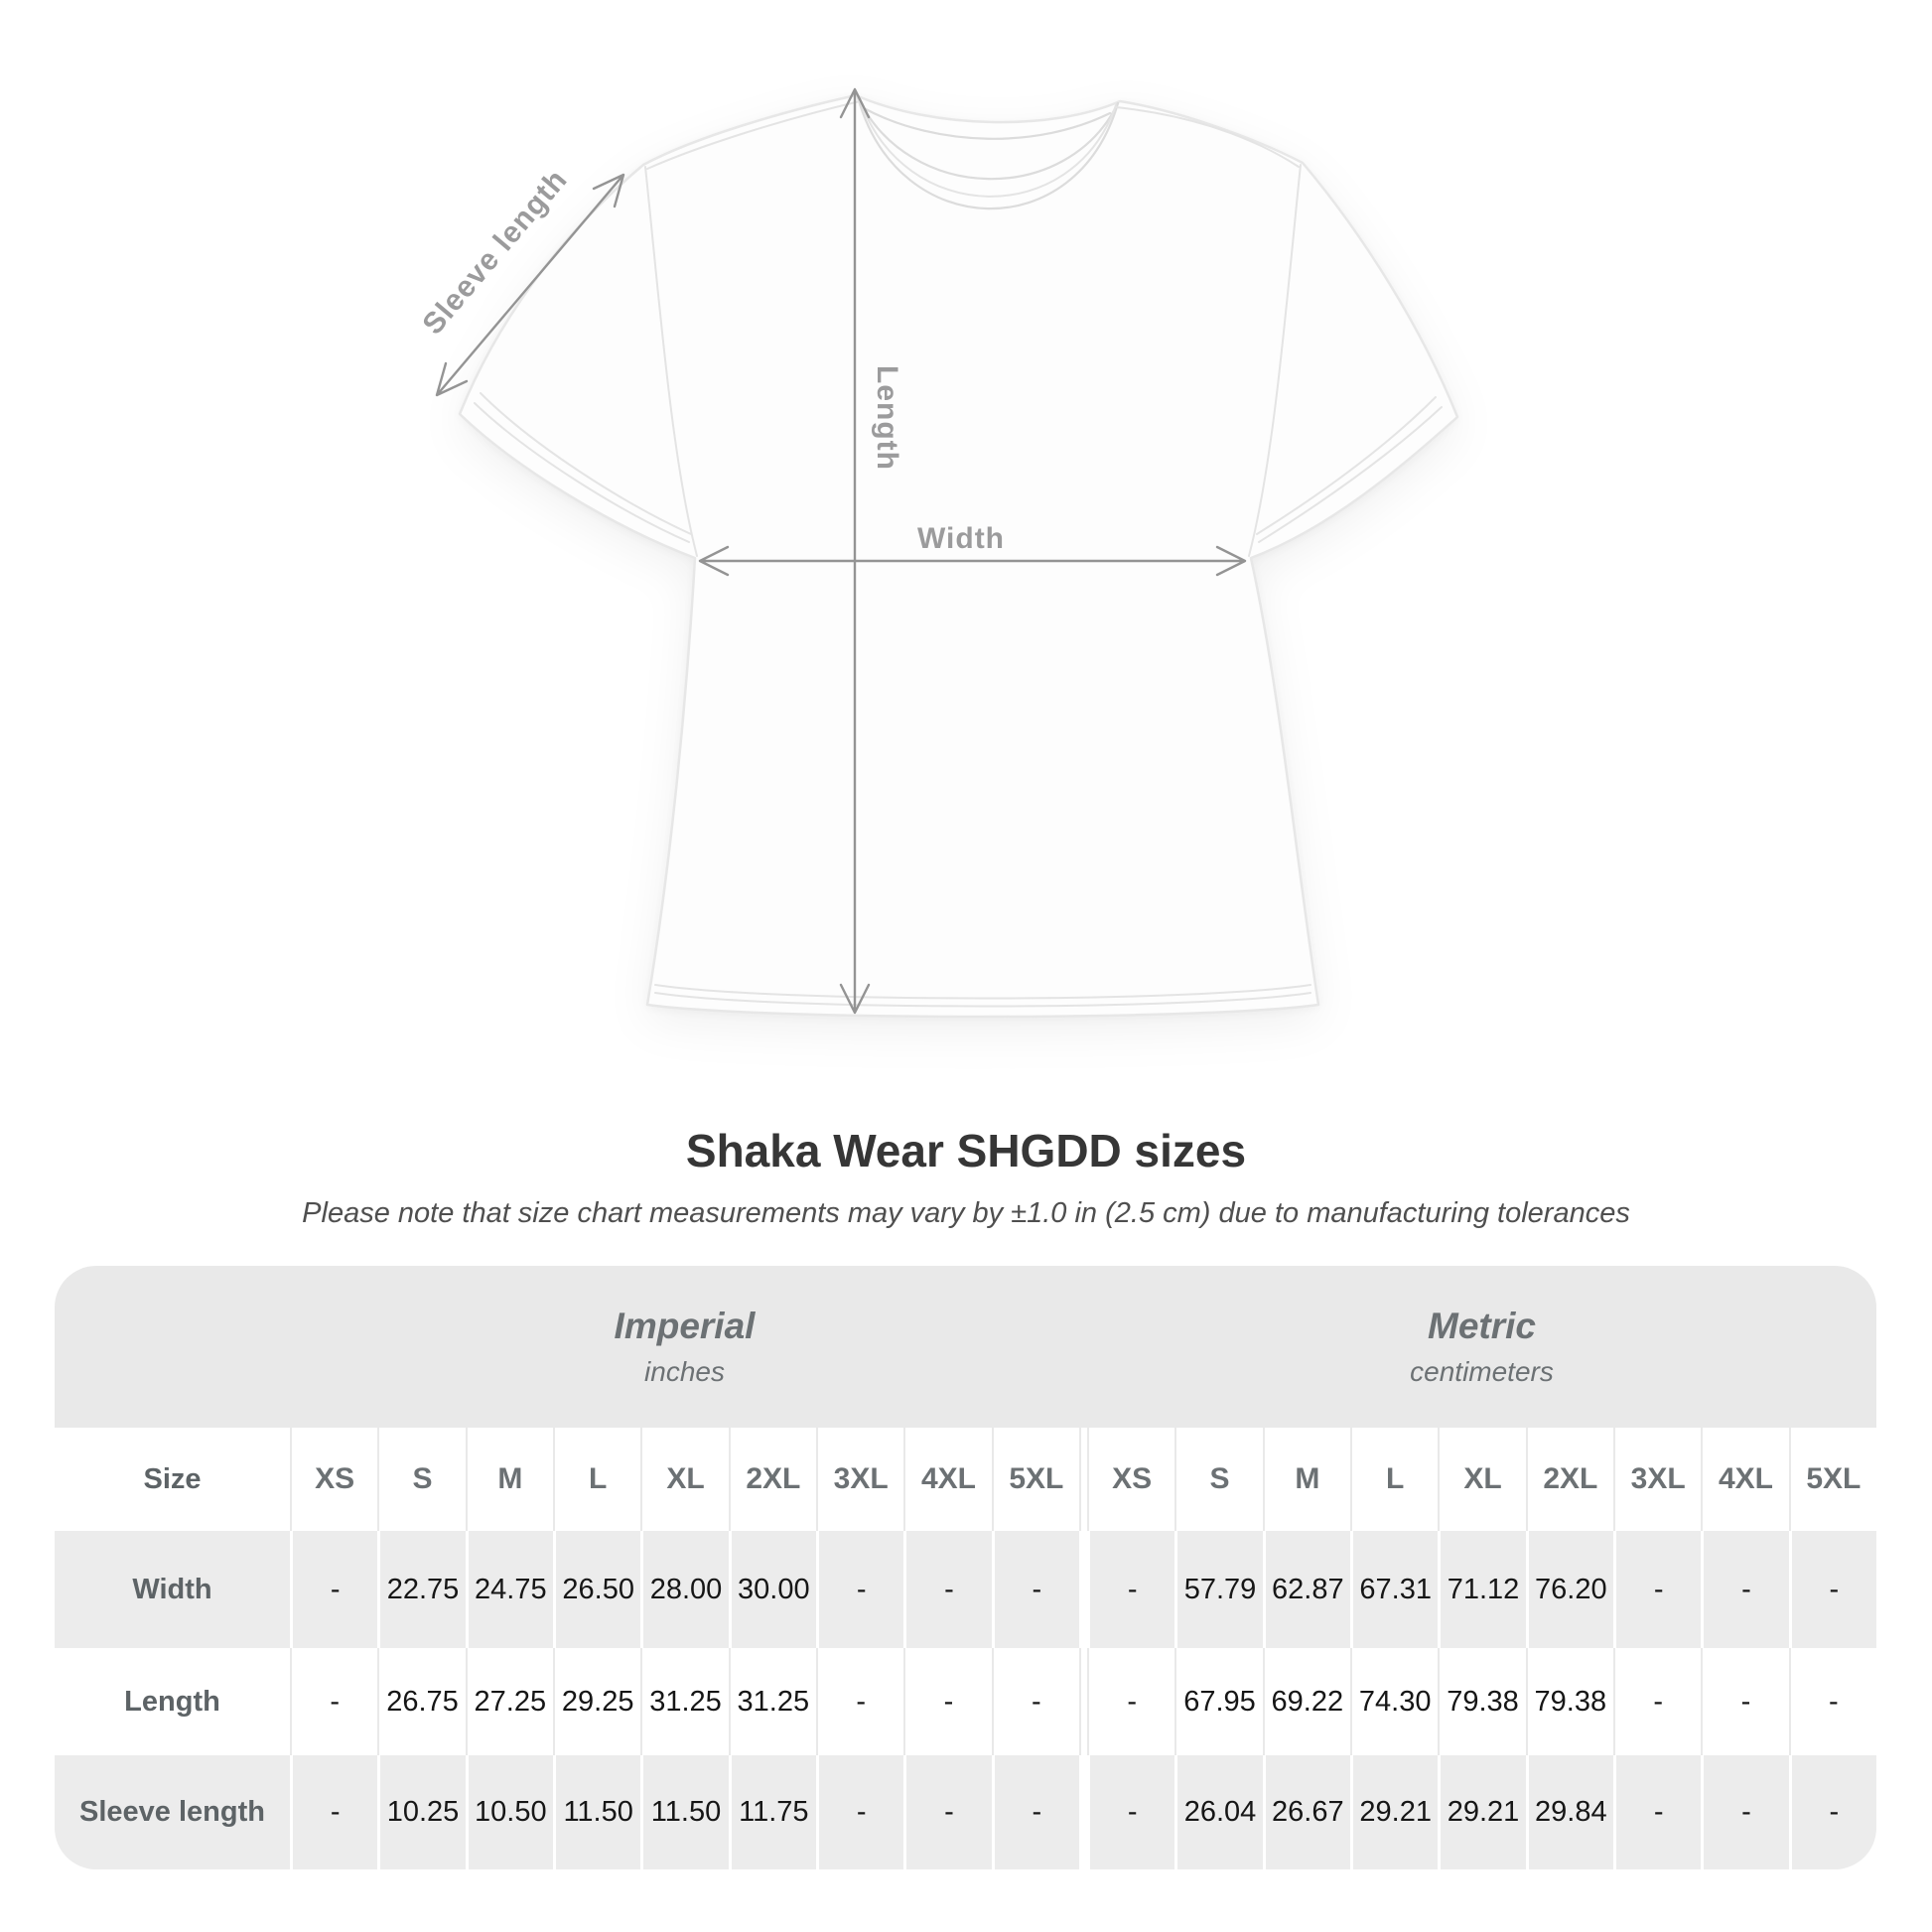 The height and width of the screenshot is (1932, 1932). Describe the element at coordinates (887, 418) in the screenshot. I see `length-label: Length` at that location.